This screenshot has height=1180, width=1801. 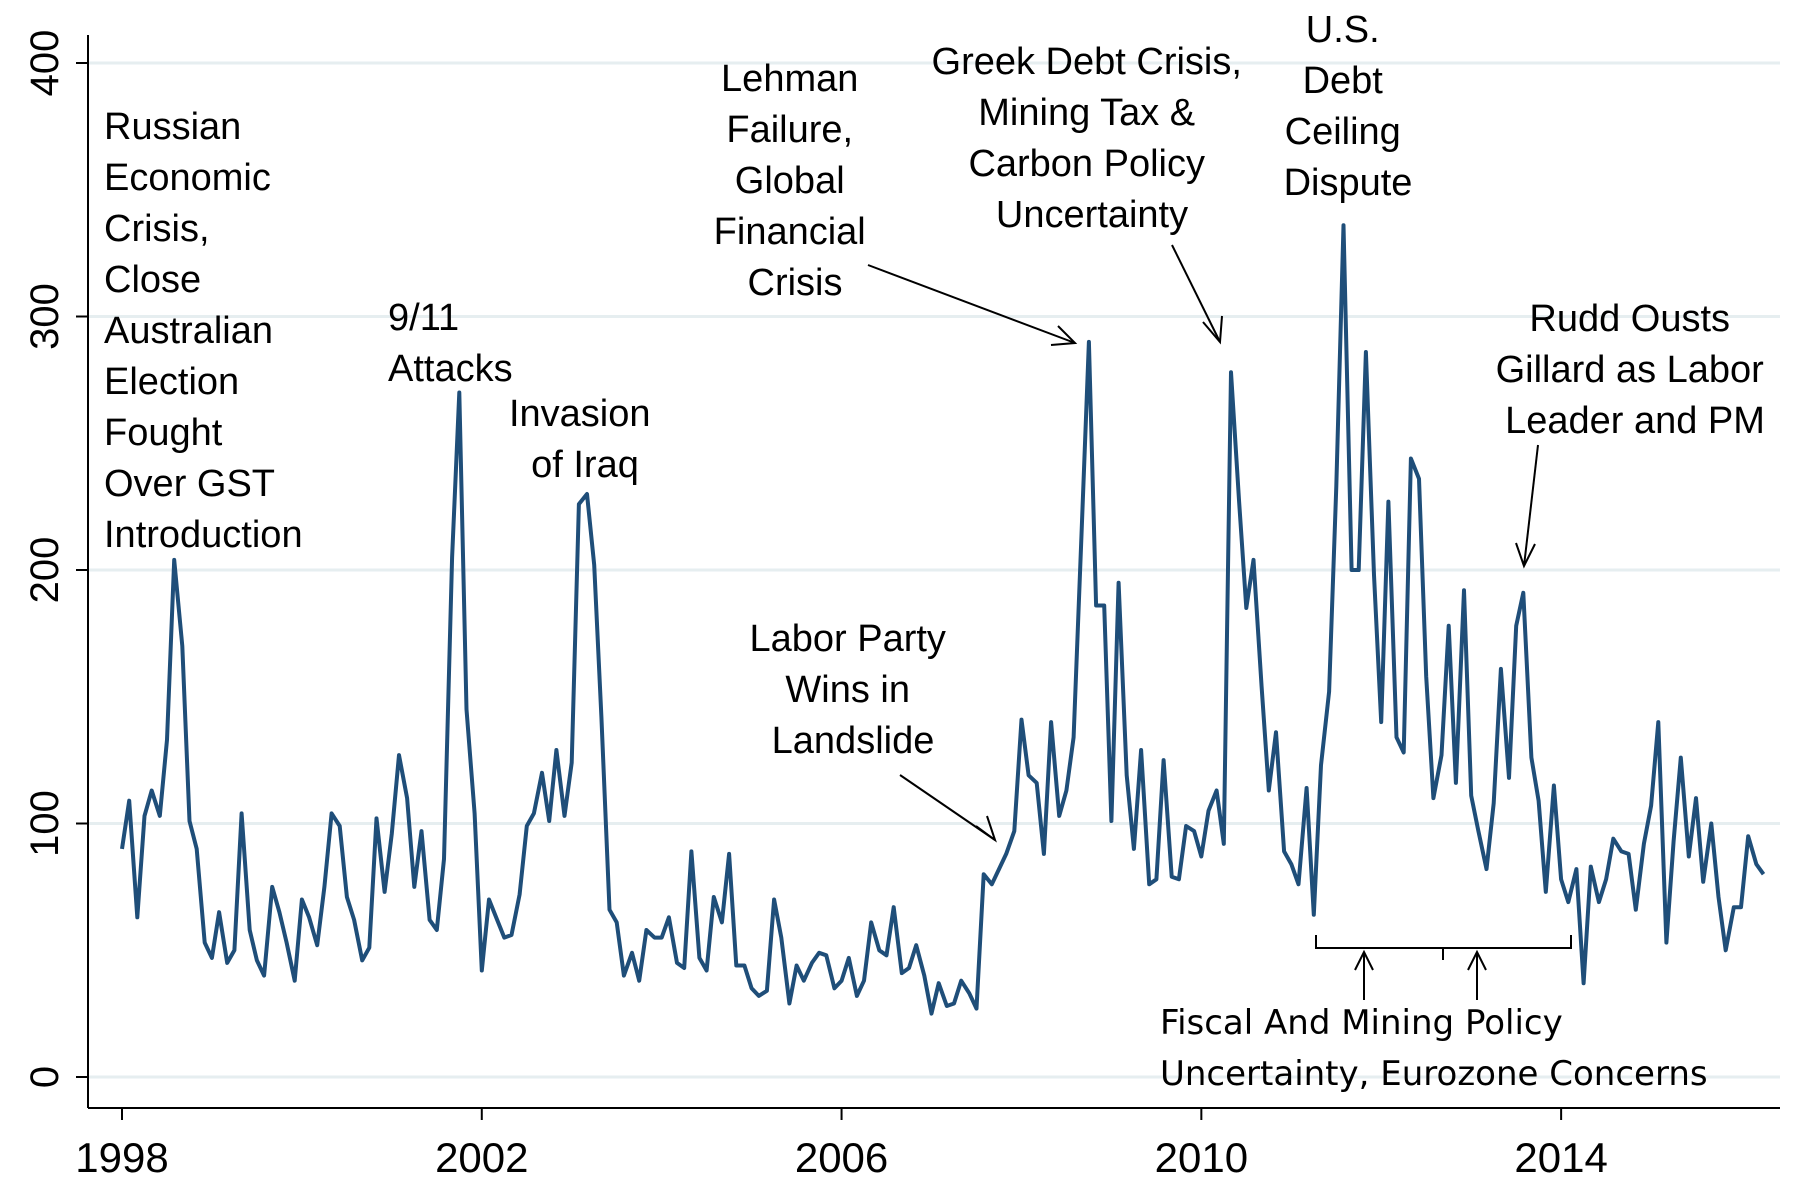 What do you see at coordinates (45, 570) in the screenshot?
I see `y-tick-label: 200` at bounding box center [45, 570].